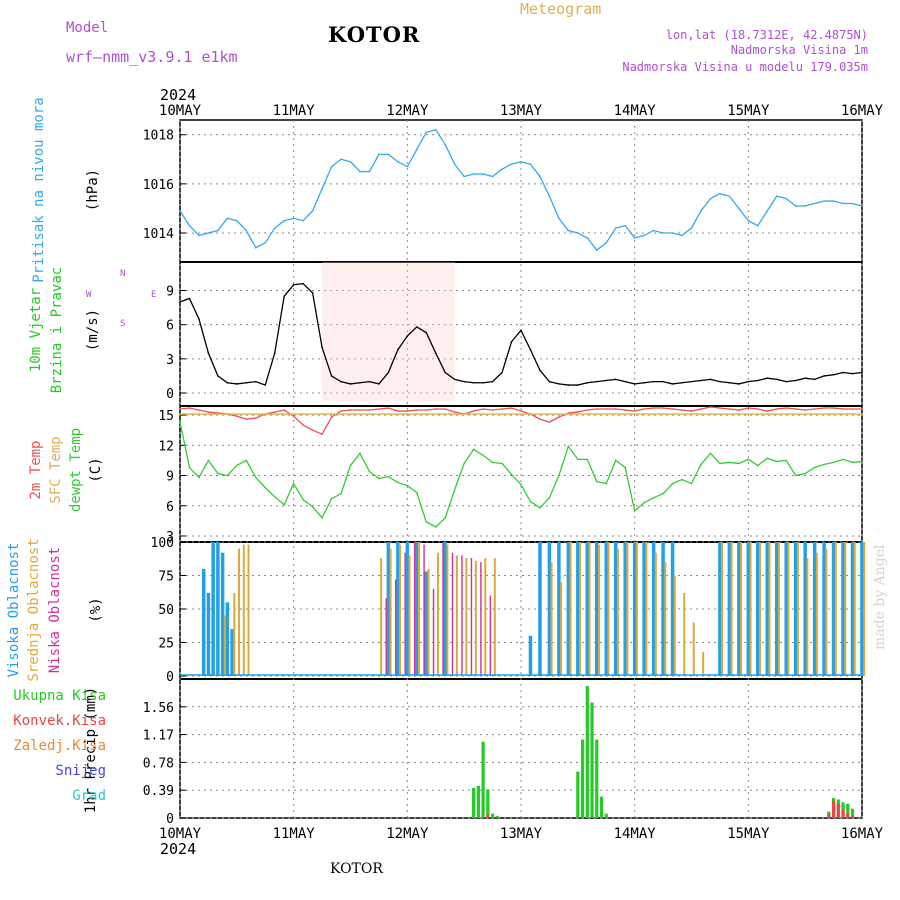 This screenshot has height=900, width=900. I want to click on pressure-axis-tick-label: 1016, so click(158, 185).